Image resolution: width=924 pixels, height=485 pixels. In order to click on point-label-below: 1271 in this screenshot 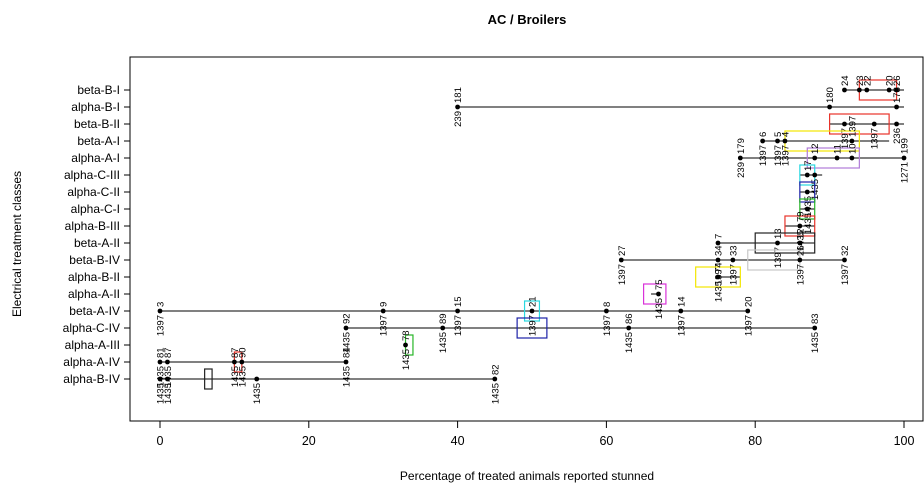, I will do `click(905, 172)`.